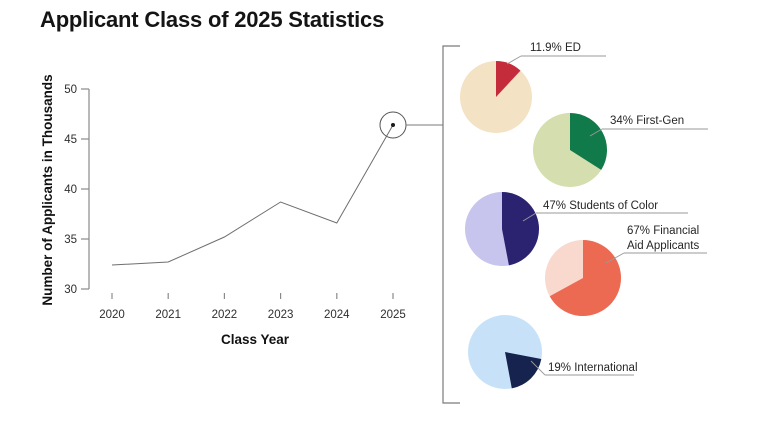  I want to click on x-tick-label: 2024, so click(337, 315).